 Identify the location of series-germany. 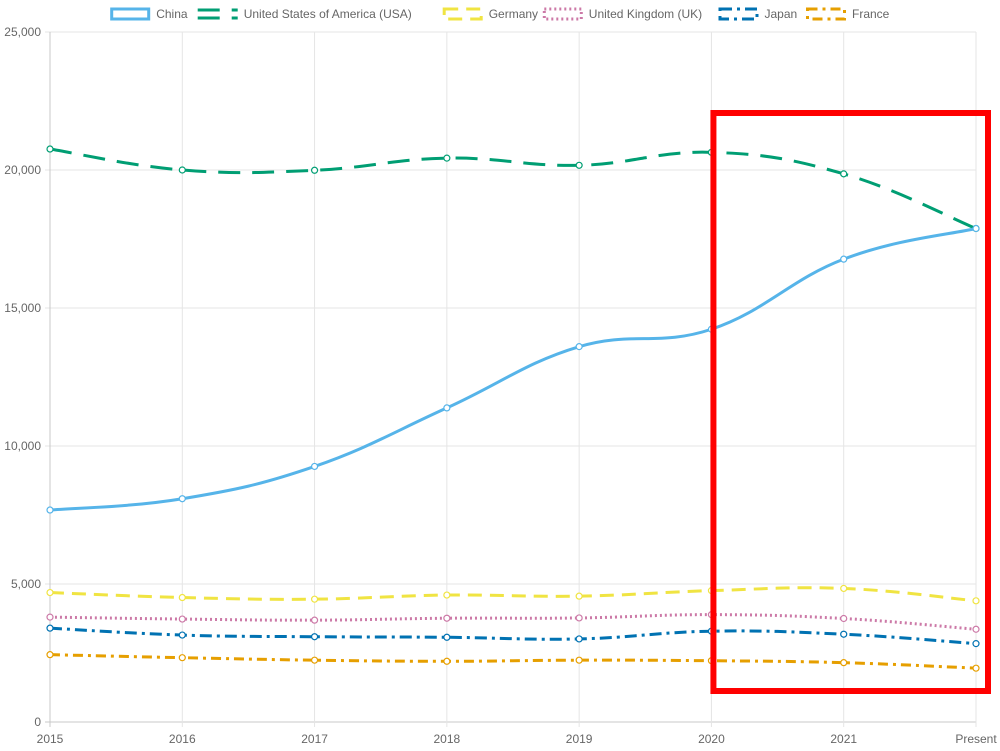
(513, 594).